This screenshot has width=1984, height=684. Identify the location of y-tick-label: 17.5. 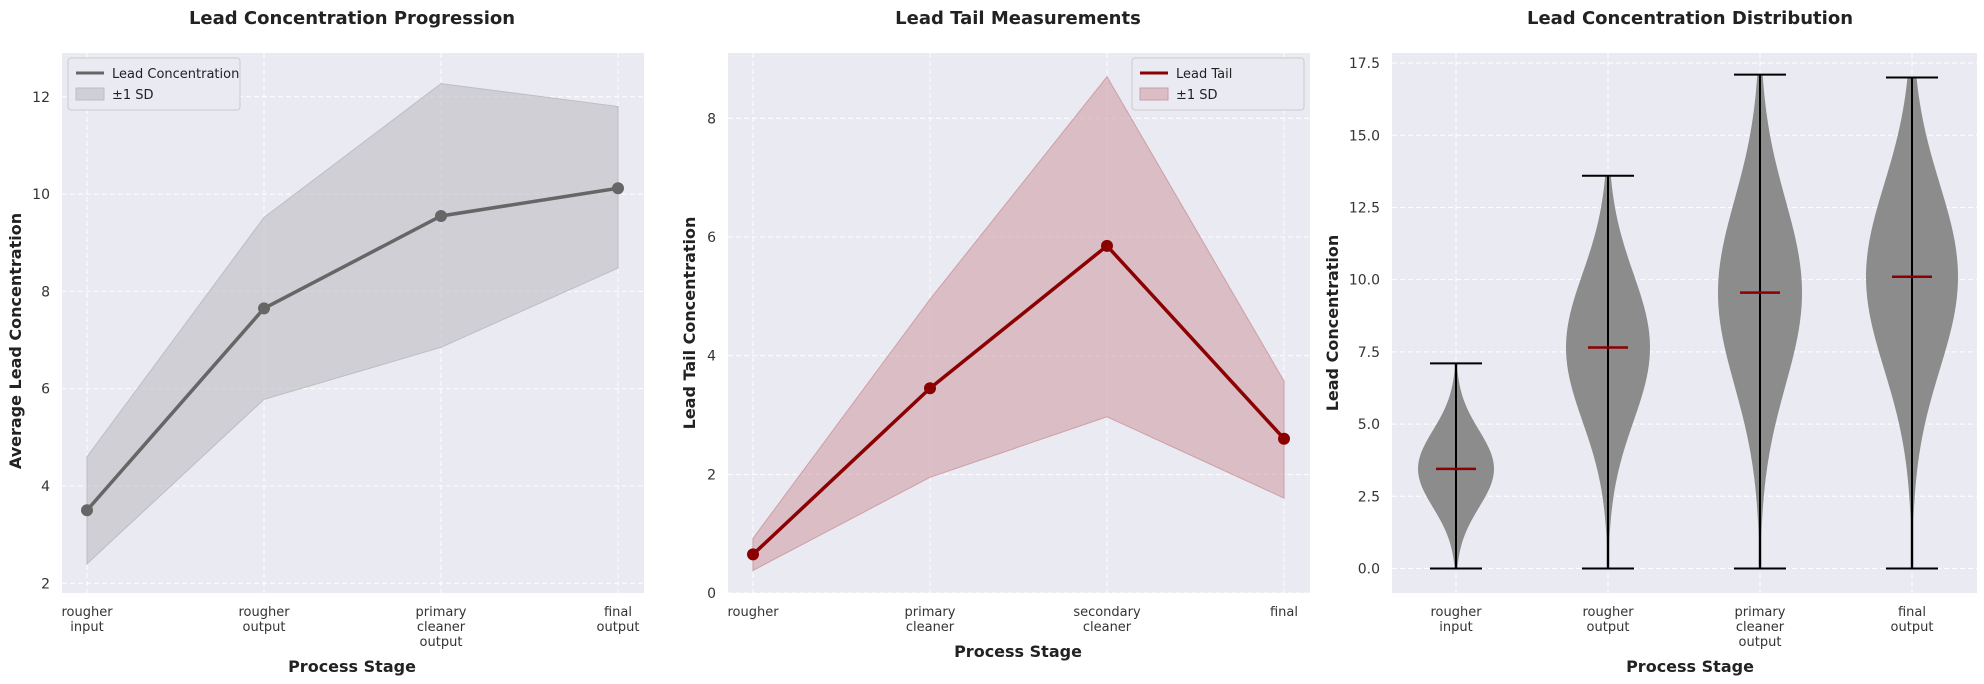
(1364, 64).